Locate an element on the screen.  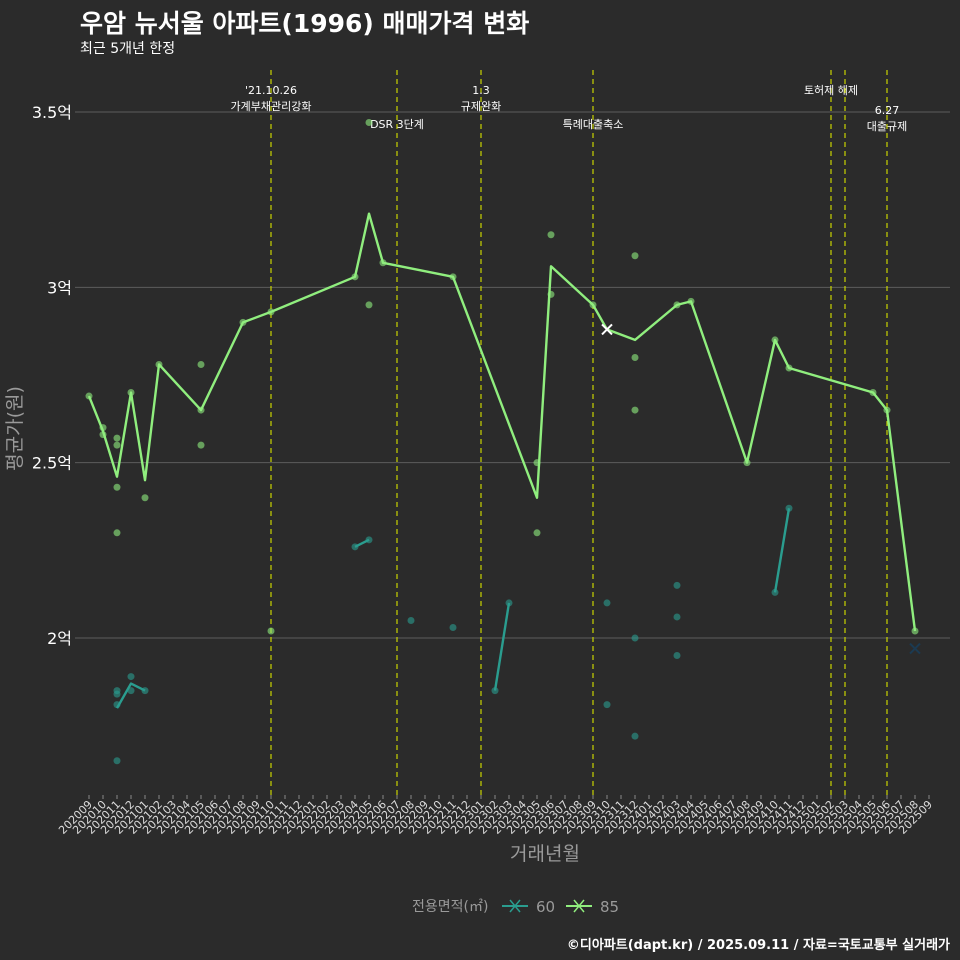
legend-item-60: 60 is located at coordinates (528, 907).